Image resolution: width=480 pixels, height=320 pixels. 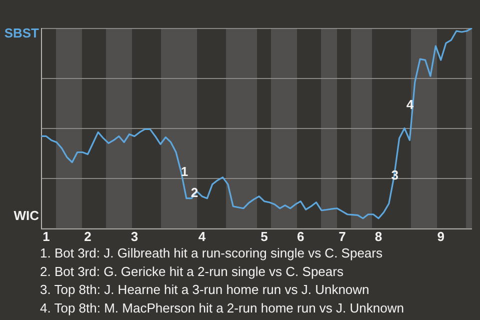 What do you see at coordinates (440, 236) in the screenshot?
I see `x-tick-label: 9` at bounding box center [440, 236].